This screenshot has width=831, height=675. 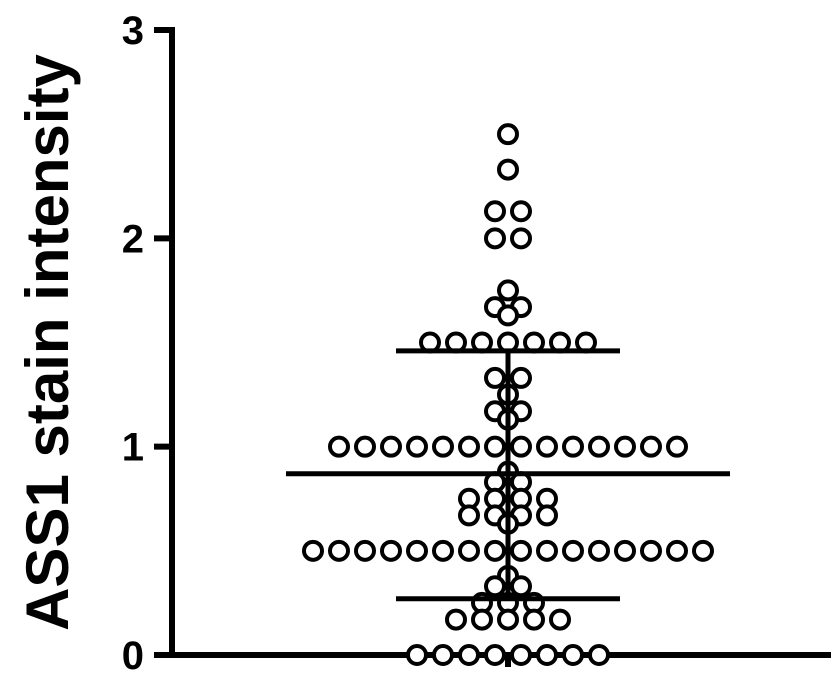 What do you see at coordinates (47, 341) in the screenshot?
I see `y-axis-title: ASS1 stain intensity` at bounding box center [47, 341].